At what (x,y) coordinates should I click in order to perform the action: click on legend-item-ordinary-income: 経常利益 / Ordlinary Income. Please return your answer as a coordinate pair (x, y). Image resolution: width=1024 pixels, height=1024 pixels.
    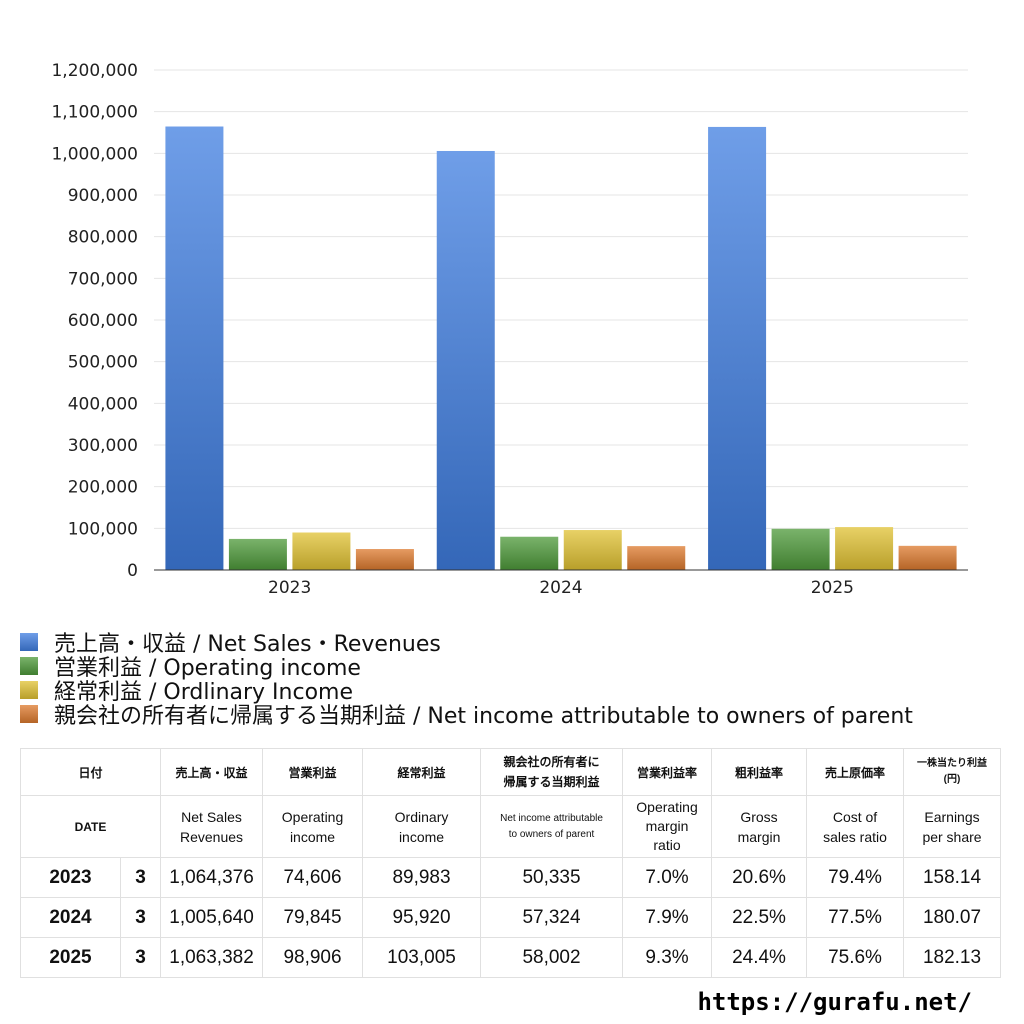
    Looking at the image, I should click on (466, 691).